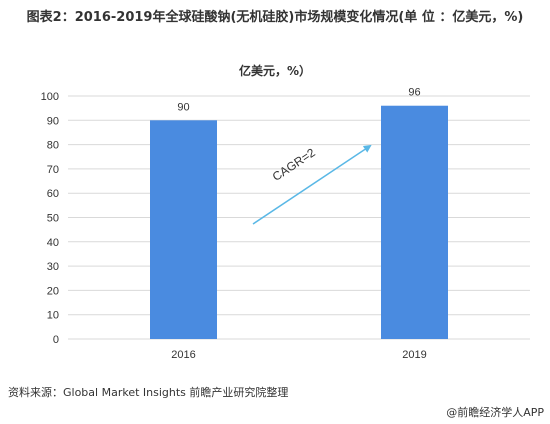  What do you see at coordinates (414, 222) in the screenshot?
I see `bar-2019` at bounding box center [414, 222].